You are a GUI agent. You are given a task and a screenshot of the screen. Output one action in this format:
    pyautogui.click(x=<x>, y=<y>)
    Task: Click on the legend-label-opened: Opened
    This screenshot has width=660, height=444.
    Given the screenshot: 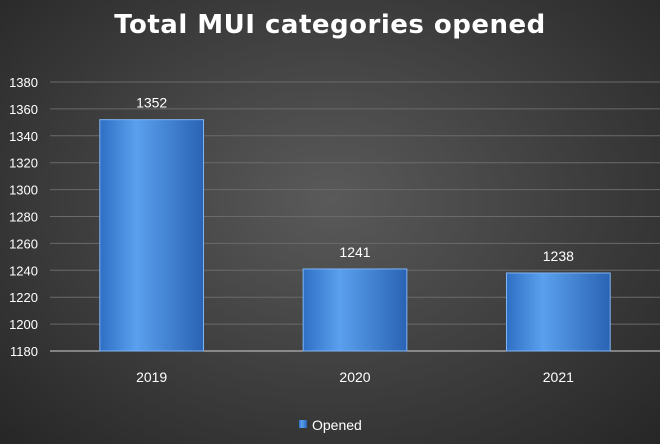 What is the action you would take?
    pyautogui.click(x=337, y=425)
    